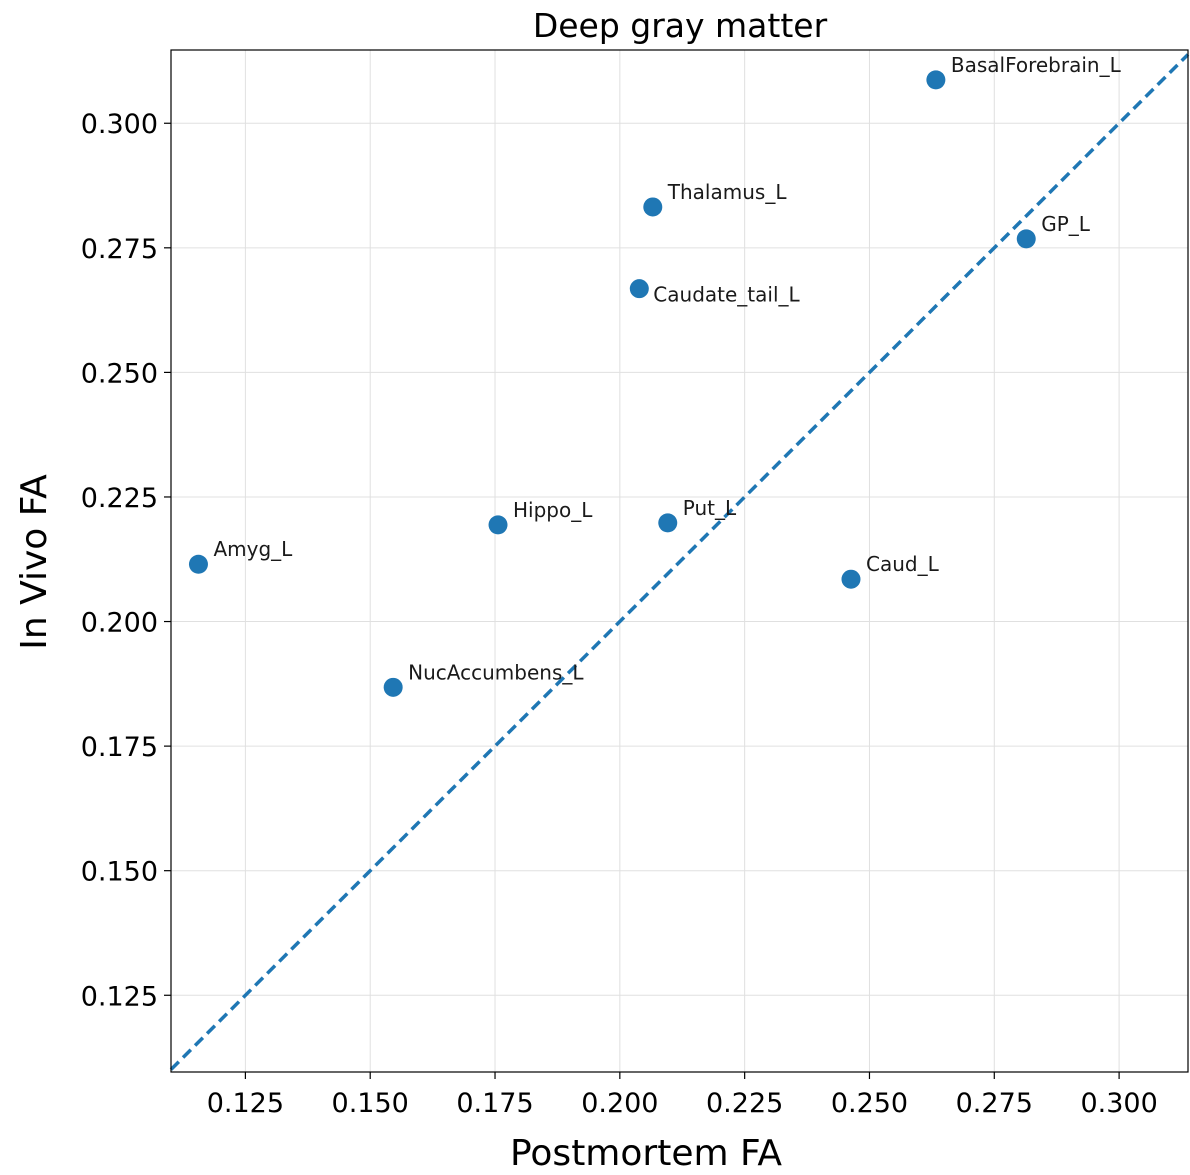  Describe the element at coordinates (119, 623) in the screenshot. I see `y-tick-label: 0.200` at that location.